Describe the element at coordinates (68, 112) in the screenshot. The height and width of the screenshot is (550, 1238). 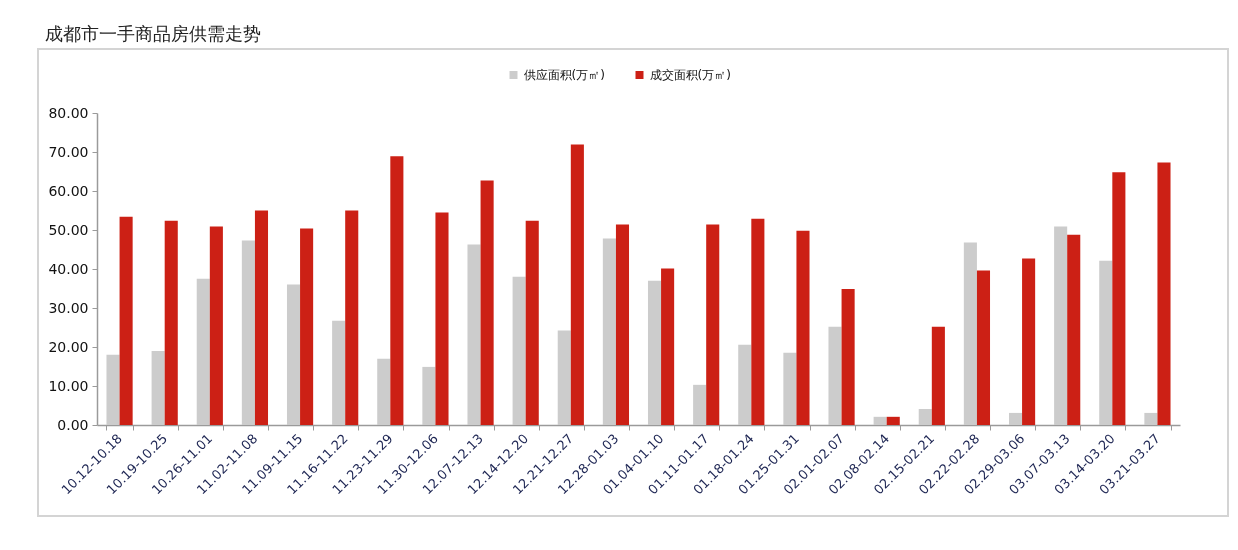
I see `y-tick-label: 80.00` at that location.